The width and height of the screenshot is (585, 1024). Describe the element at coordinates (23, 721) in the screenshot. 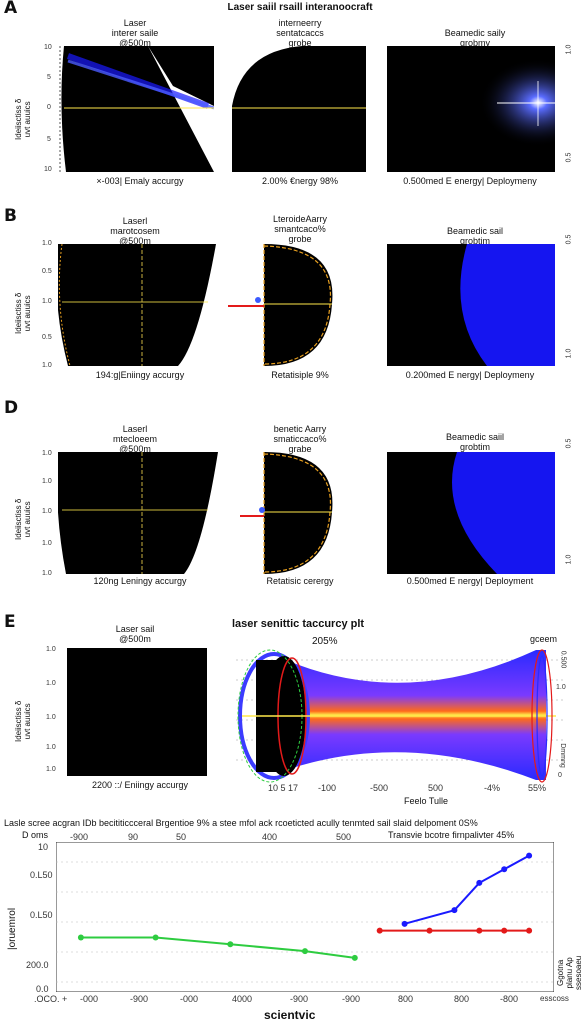

I see `row-e-y-label: Ideiisctiss δ uvt auuics` at that location.